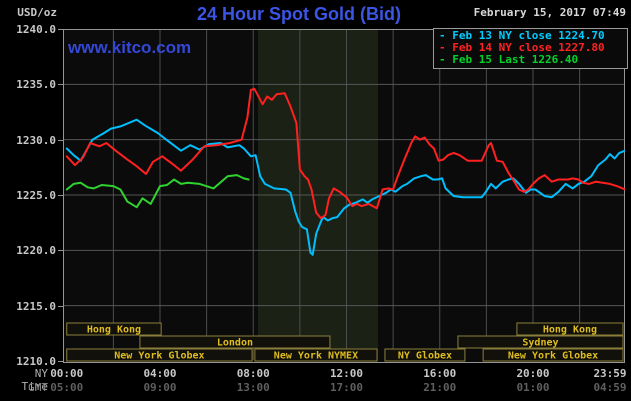 The height and width of the screenshot is (401, 631). I want to click on gmt-tick-label: 05:00, so click(67, 387).